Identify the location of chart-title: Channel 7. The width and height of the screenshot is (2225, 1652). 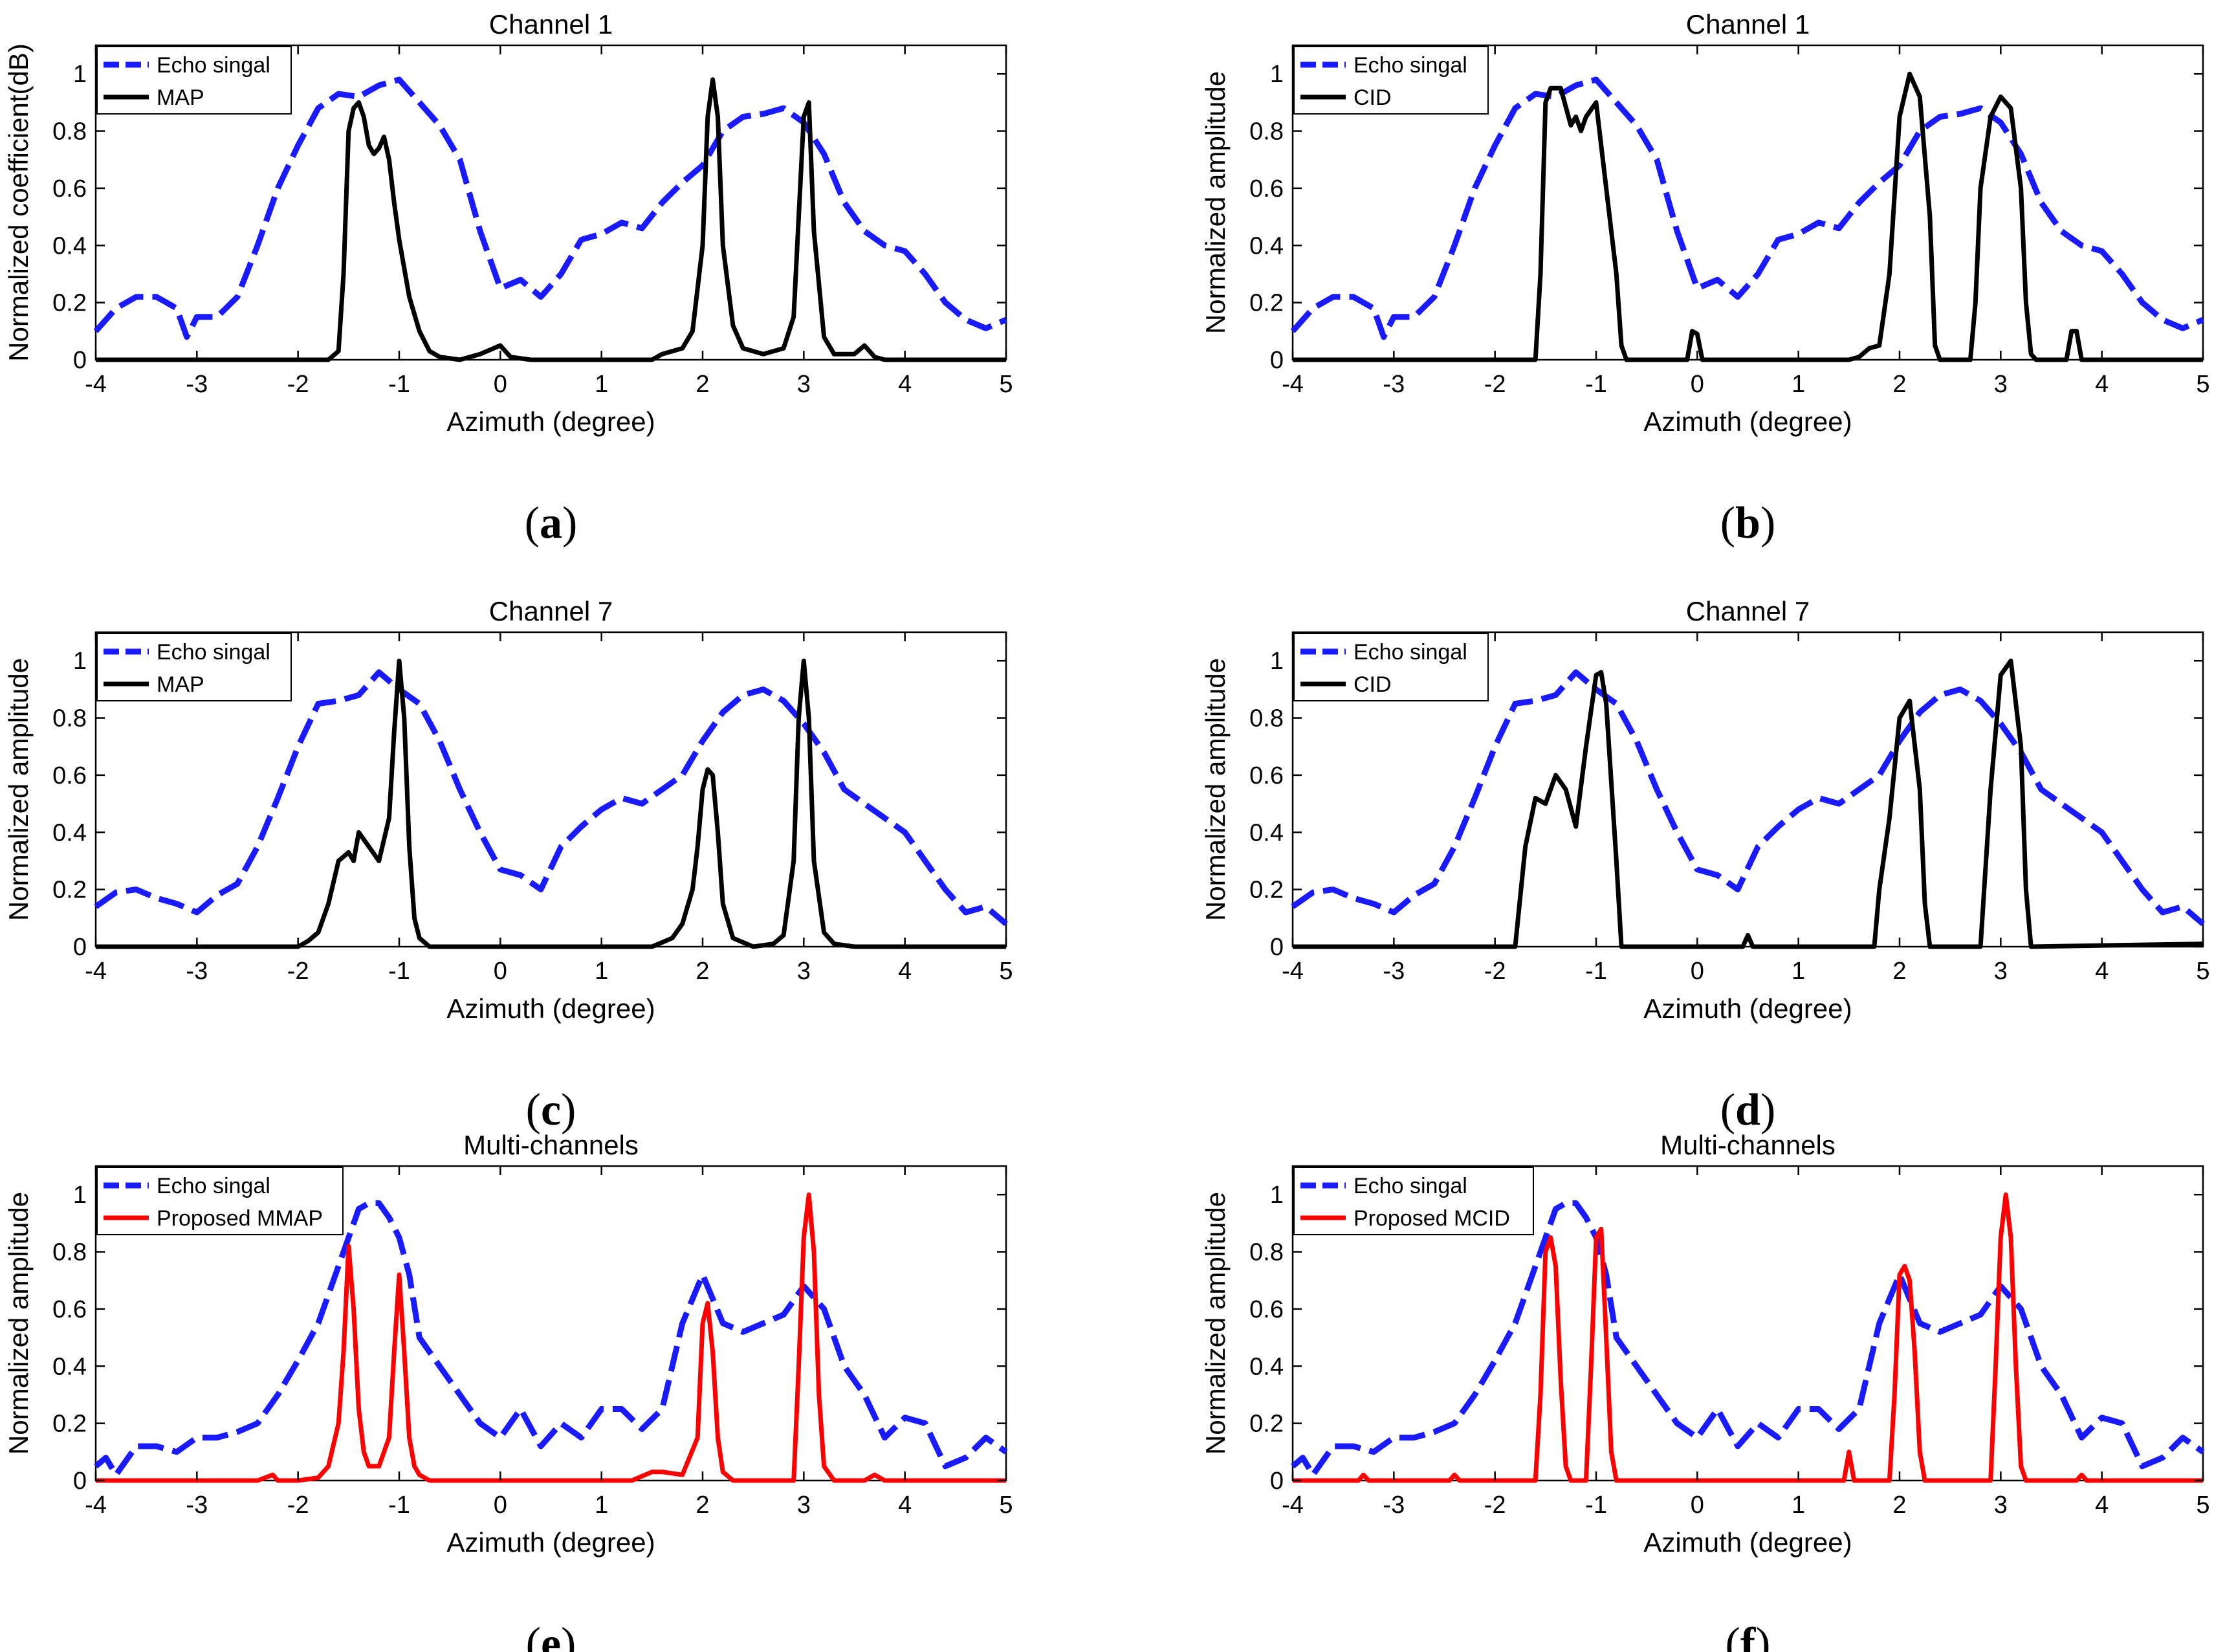
(1748, 611).